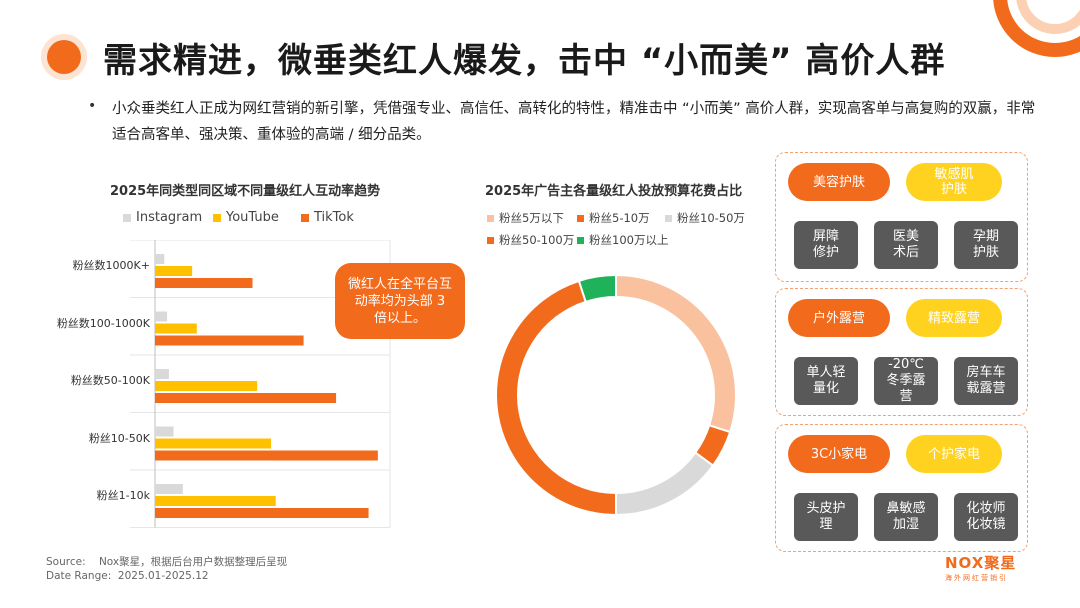  Describe the element at coordinates (245, 191) in the screenshot. I see `bar-chart-title: 2025年同类型同区域不同量级红人互动率趋势` at that location.